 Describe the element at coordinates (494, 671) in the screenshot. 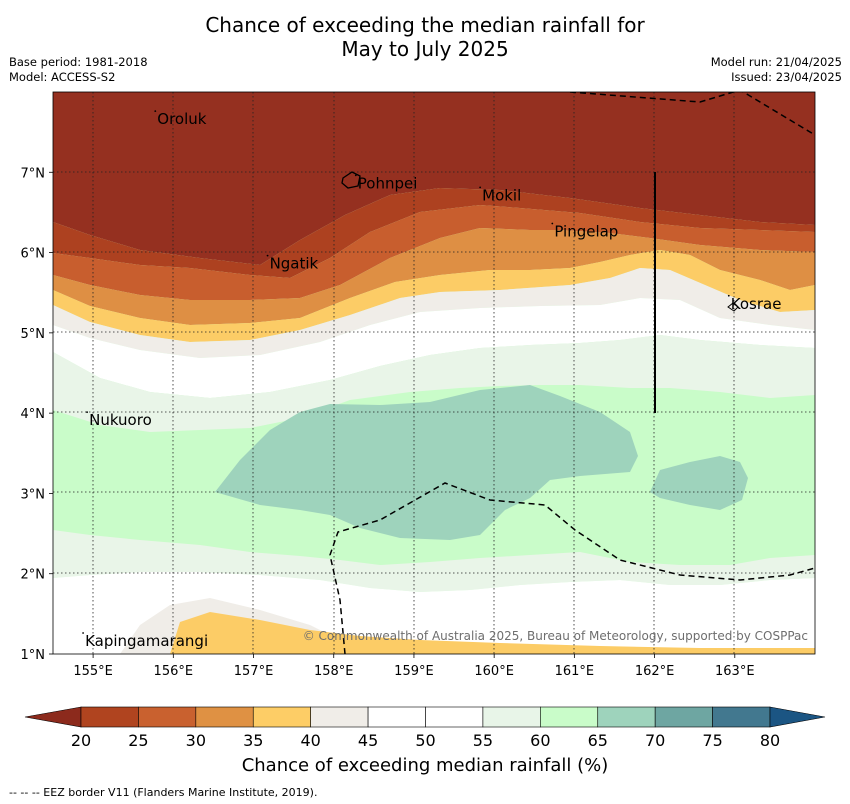

I see `x-tick-label: 160°E` at that location.